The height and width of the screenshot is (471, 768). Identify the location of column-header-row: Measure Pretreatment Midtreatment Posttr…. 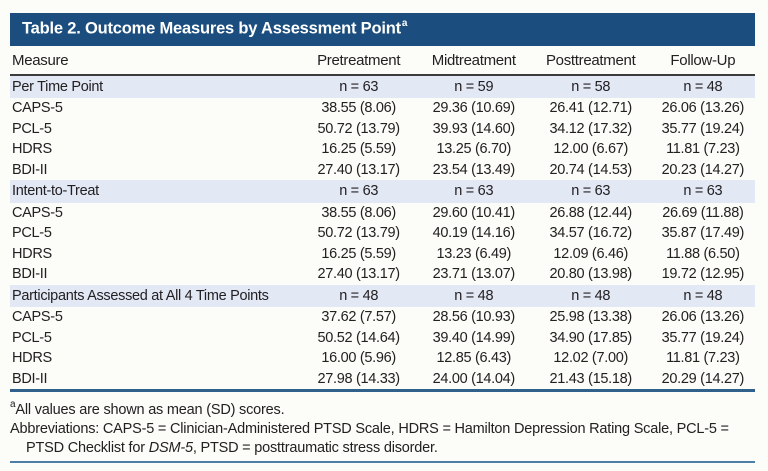
(382, 60).